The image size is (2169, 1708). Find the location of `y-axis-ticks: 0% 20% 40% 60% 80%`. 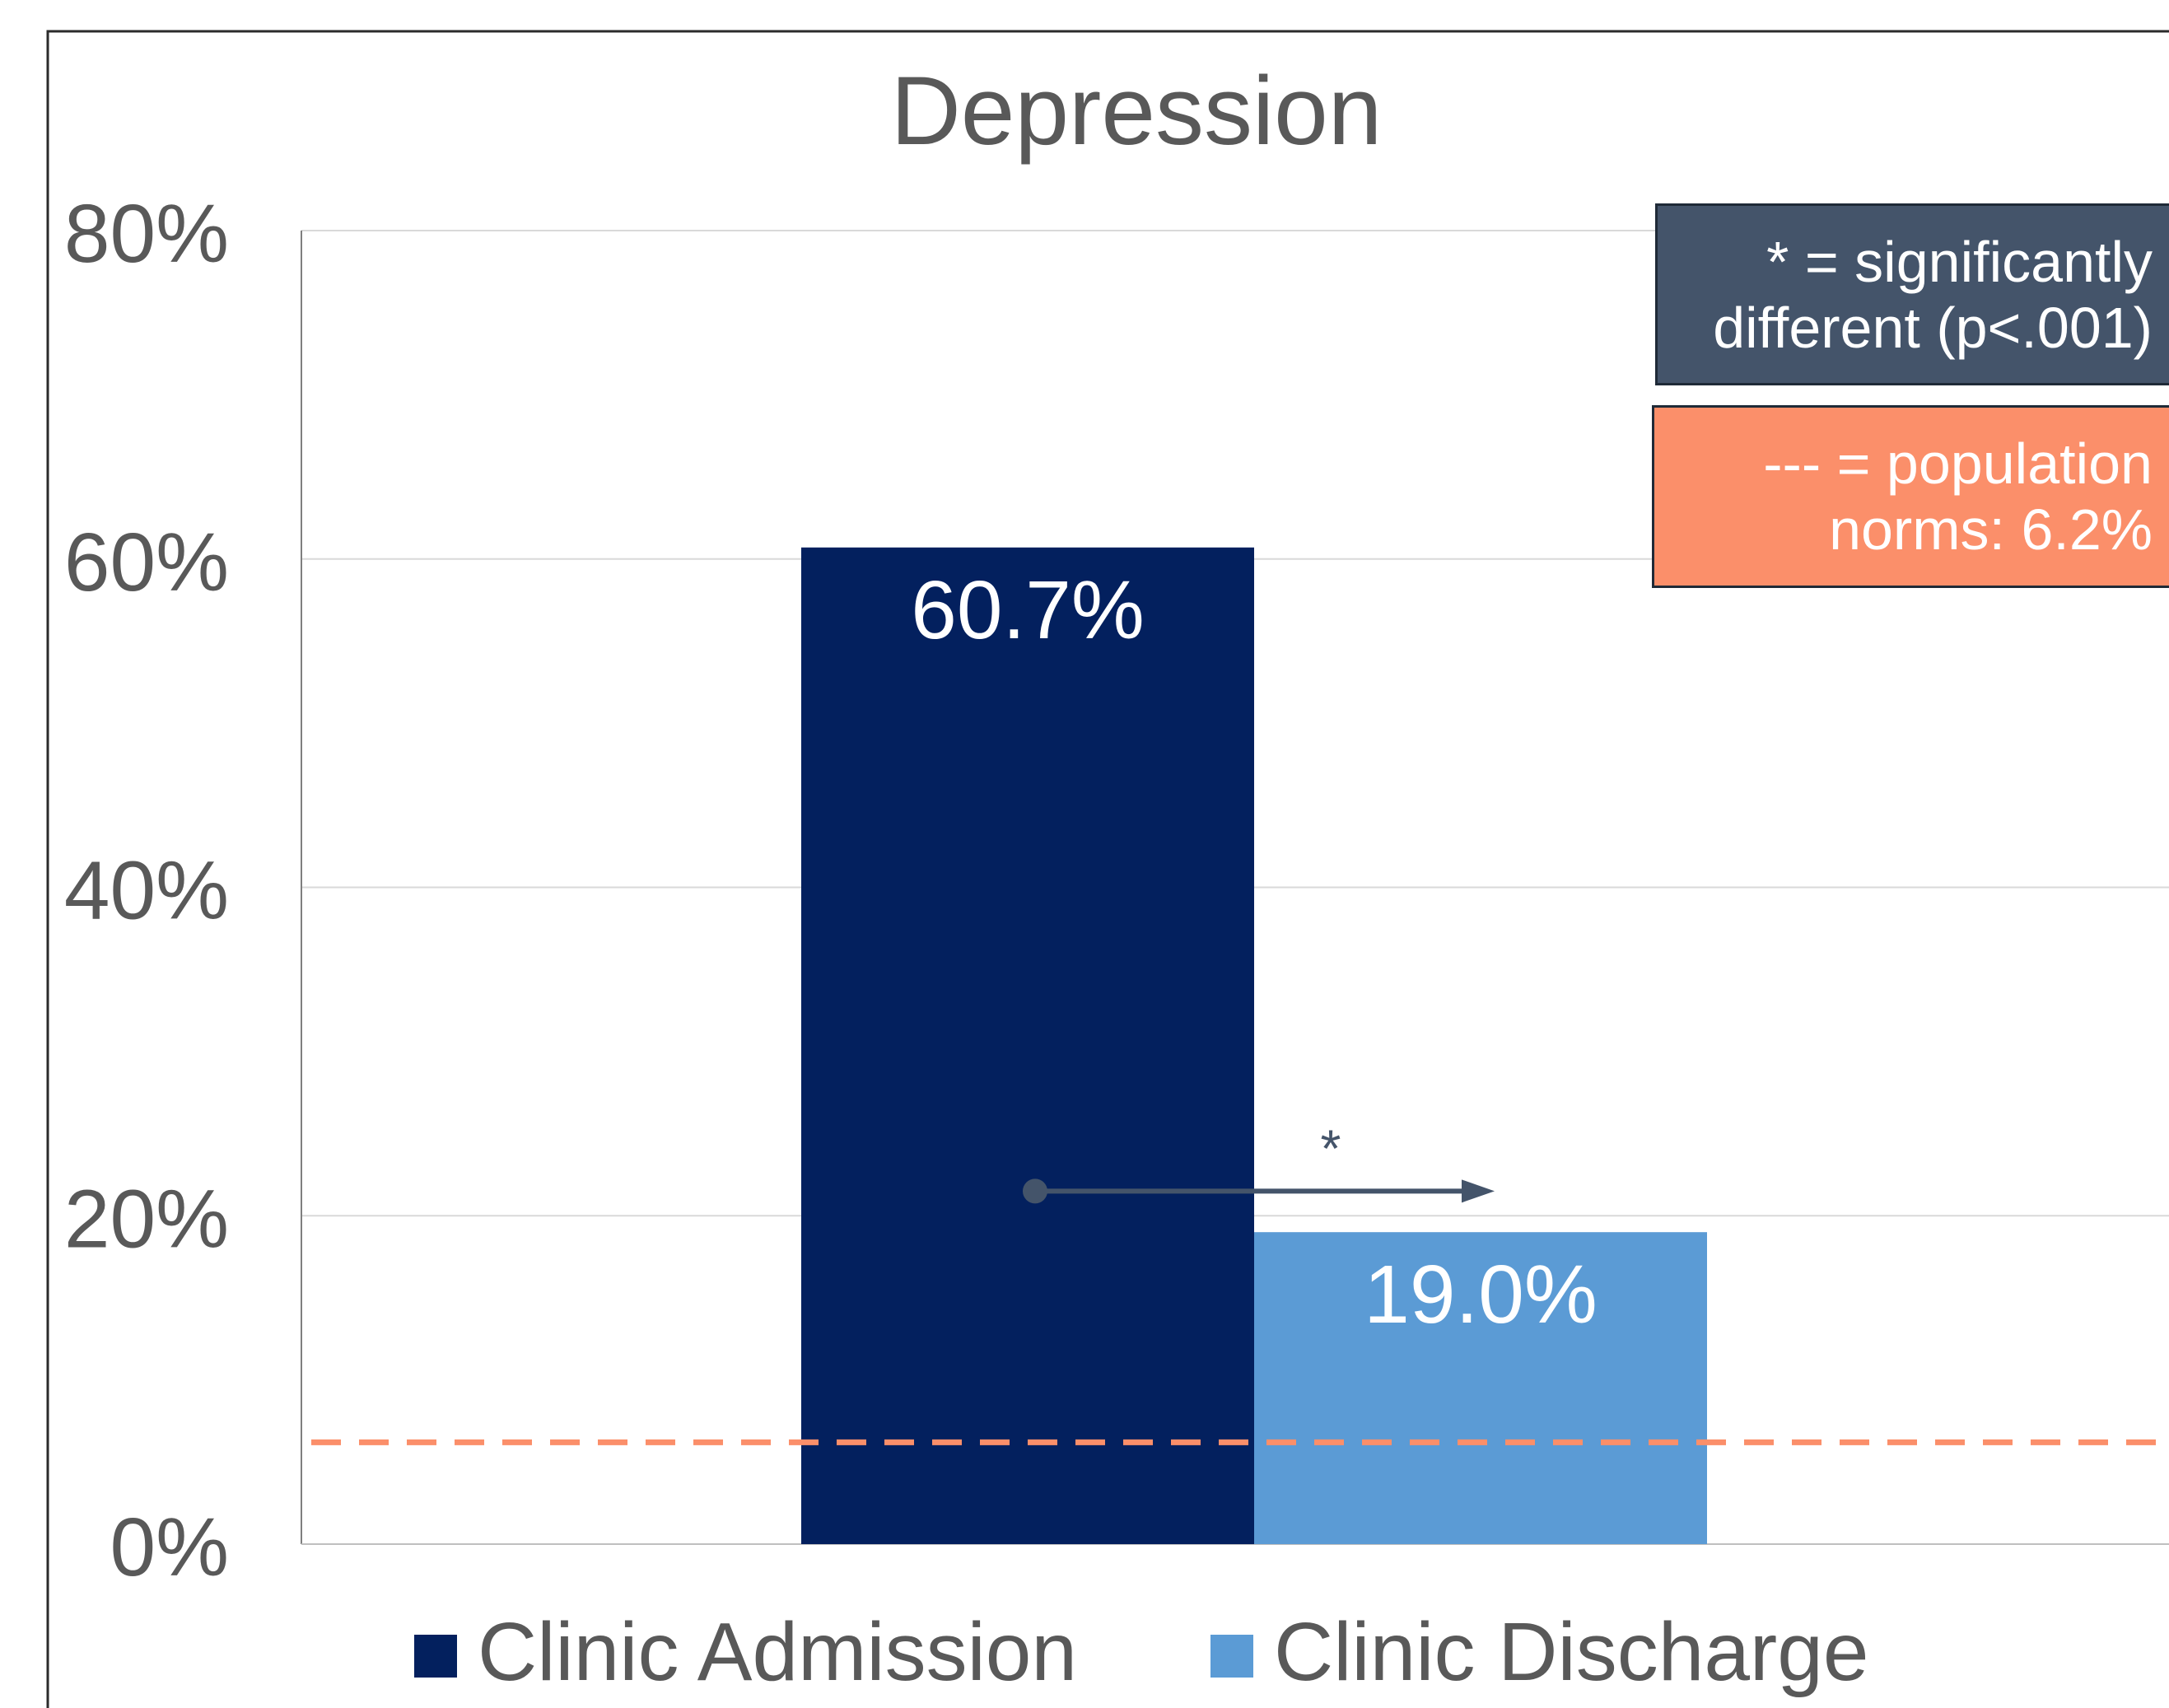

y-axis-ticks: 0% 20% 40% 60% 80% is located at coordinates (146, 891).